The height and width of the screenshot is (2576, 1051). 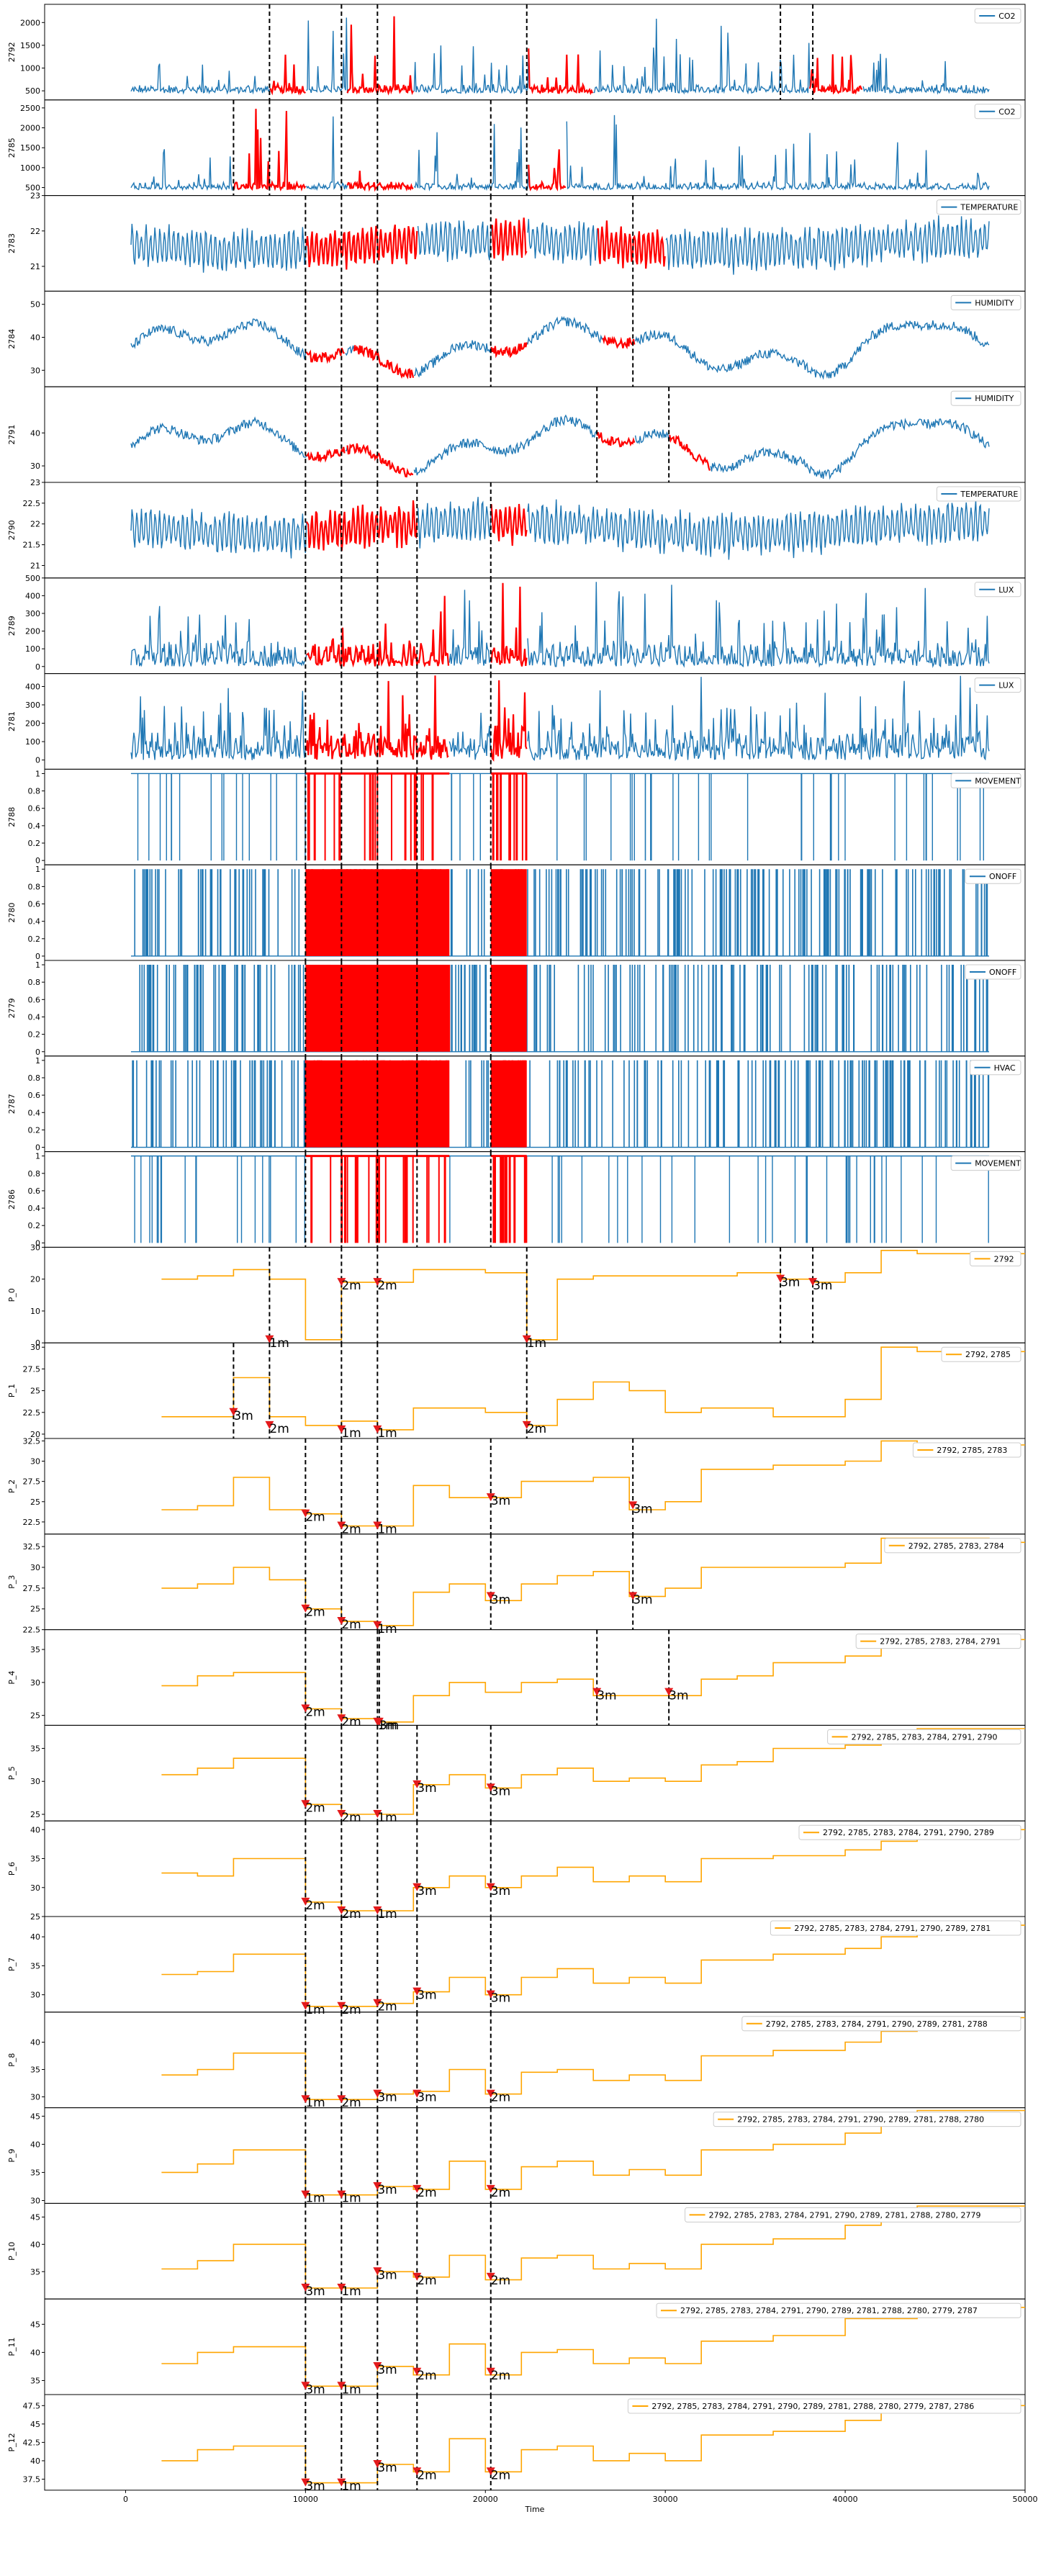 I want to click on y-tick-label: 25, so click(x=35, y=1814).